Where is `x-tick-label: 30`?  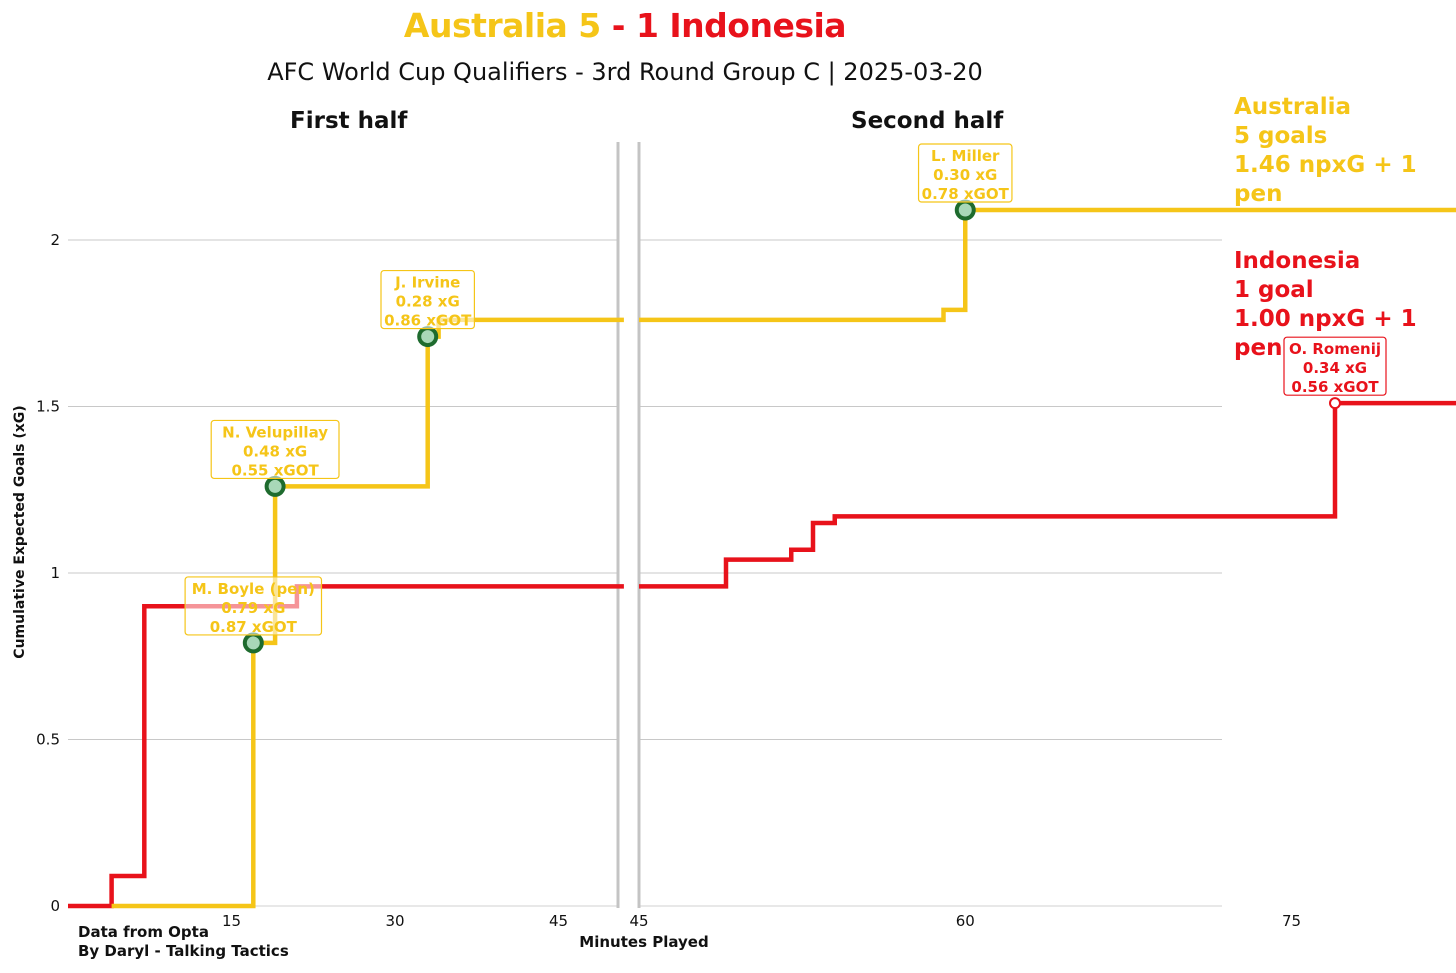 x-tick-label: 30 is located at coordinates (394, 921).